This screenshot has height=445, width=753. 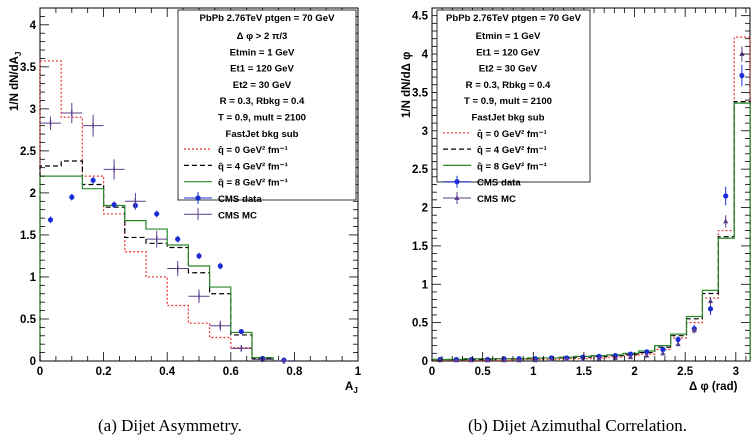 What do you see at coordinates (294, 372) in the screenshot?
I see `x-tick-label: 0.8` at bounding box center [294, 372].